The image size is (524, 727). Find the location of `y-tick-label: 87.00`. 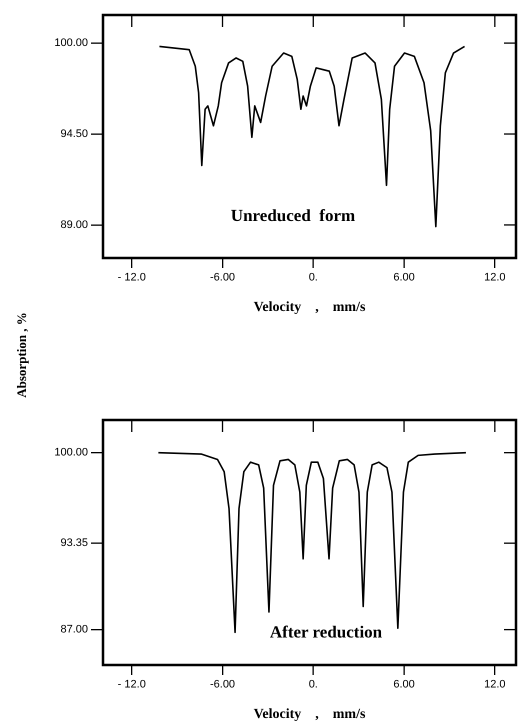

y-tick-label: 87.00 is located at coordinates (74, 630).